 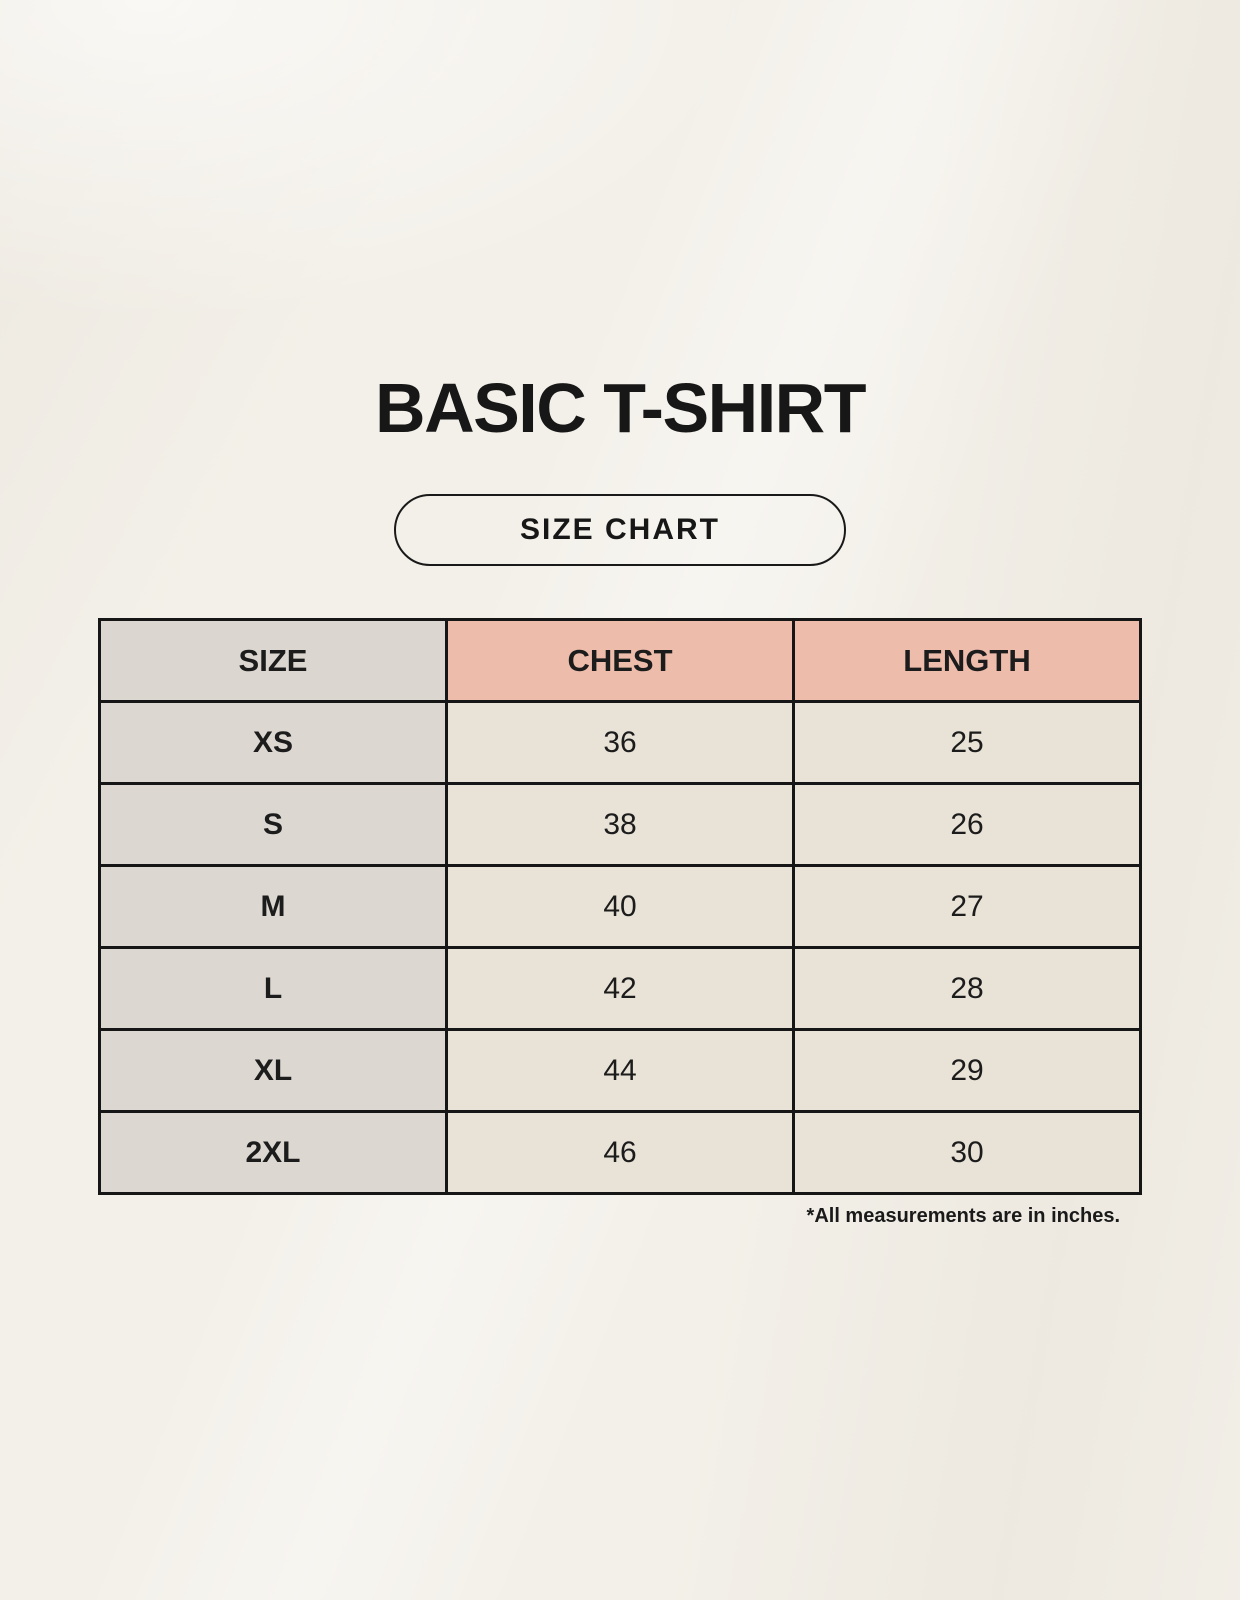 I want to click on length-value: 27, so click(x=967, y=906).